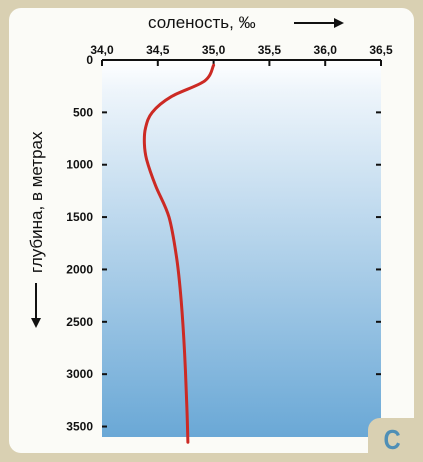  What do you see at coordinates (179, 253) in the screenshot?
I see `salinity-curve` at bounding box center [179, 253].